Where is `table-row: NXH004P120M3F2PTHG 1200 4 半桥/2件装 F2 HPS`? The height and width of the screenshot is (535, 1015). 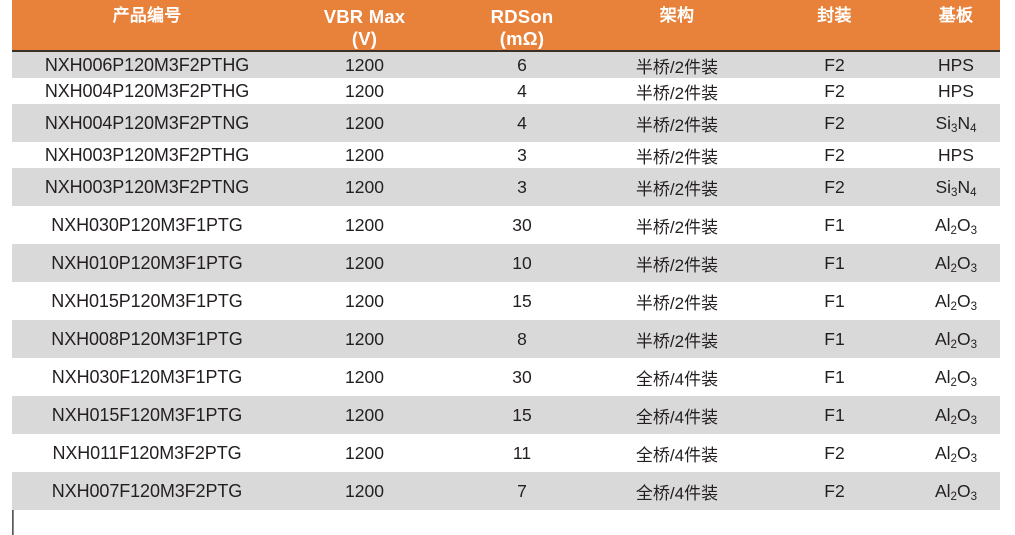
table-row: NXH004P120M3F2PTHG 1200 4 半桥/2件装 F2 HPS is located at coordinates (506, 91).